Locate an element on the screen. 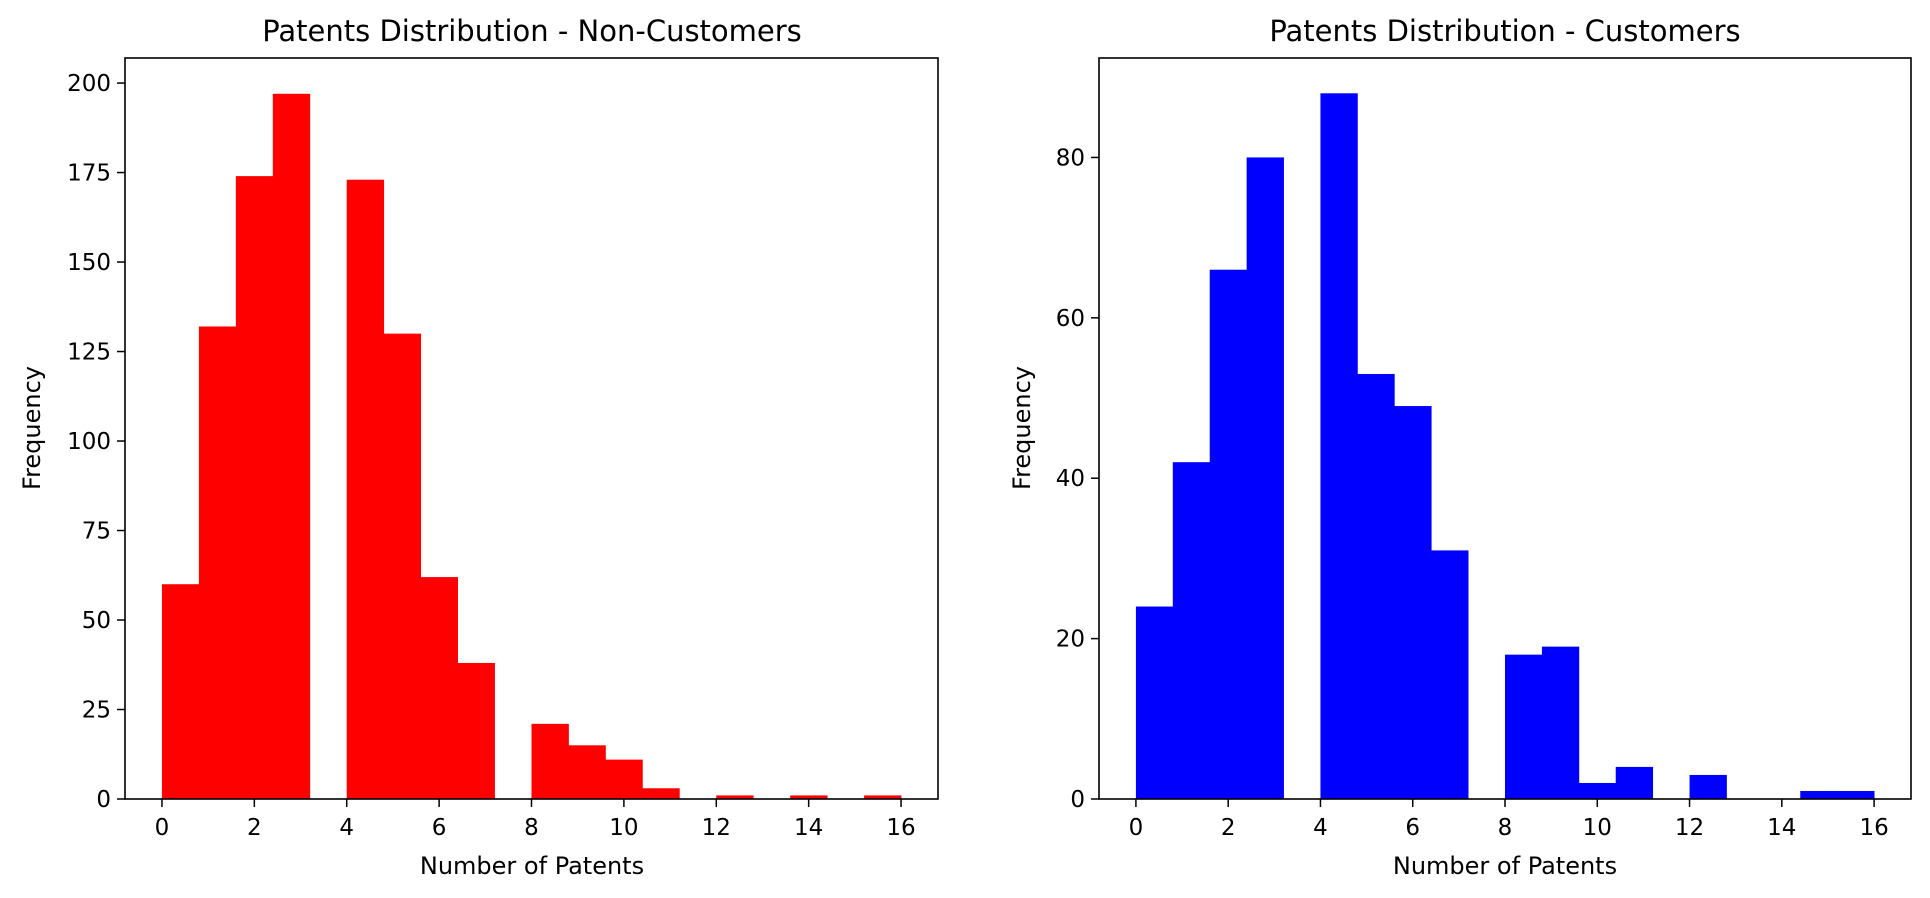 This screenshot has width=1930, height=898. y-tick-label: 100 is located at coordinates (89, 442).